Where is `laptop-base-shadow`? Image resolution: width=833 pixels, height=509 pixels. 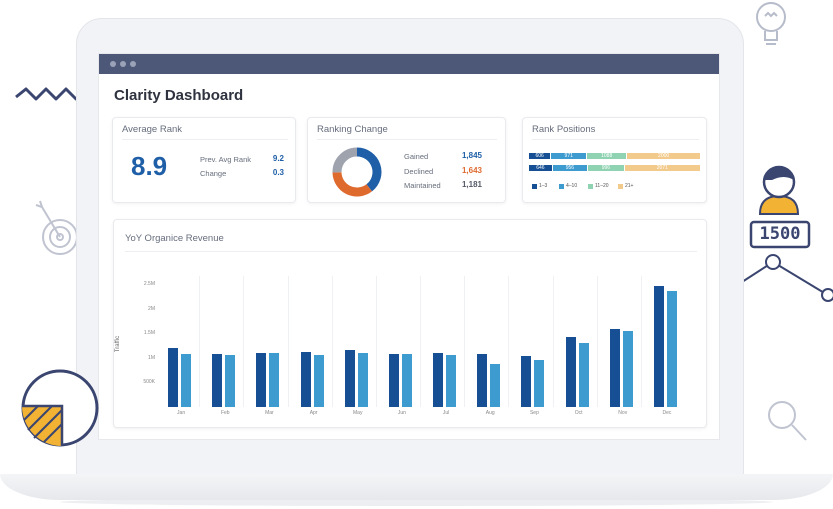
laptop-base-shadow is located at coordinates (416, 502).